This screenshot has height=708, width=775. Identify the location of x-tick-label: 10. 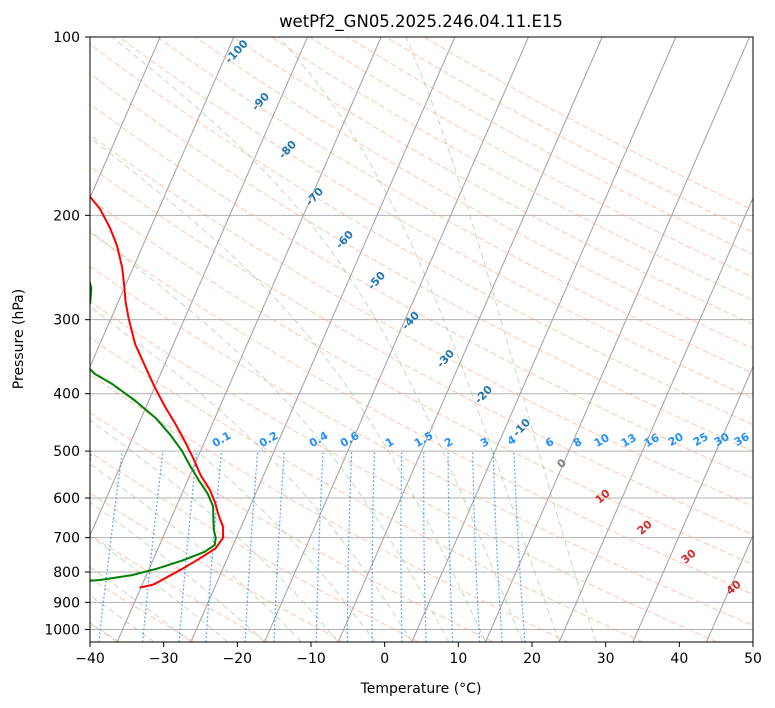
(458, 659).